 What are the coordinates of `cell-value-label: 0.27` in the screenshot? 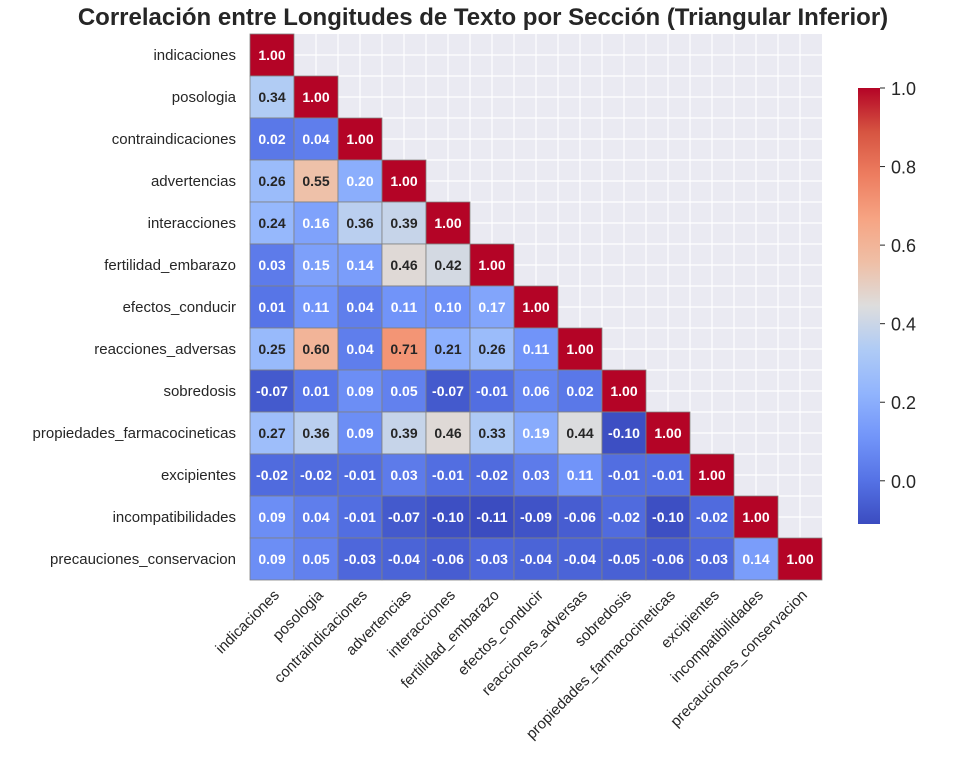 It's located at (271, 433).